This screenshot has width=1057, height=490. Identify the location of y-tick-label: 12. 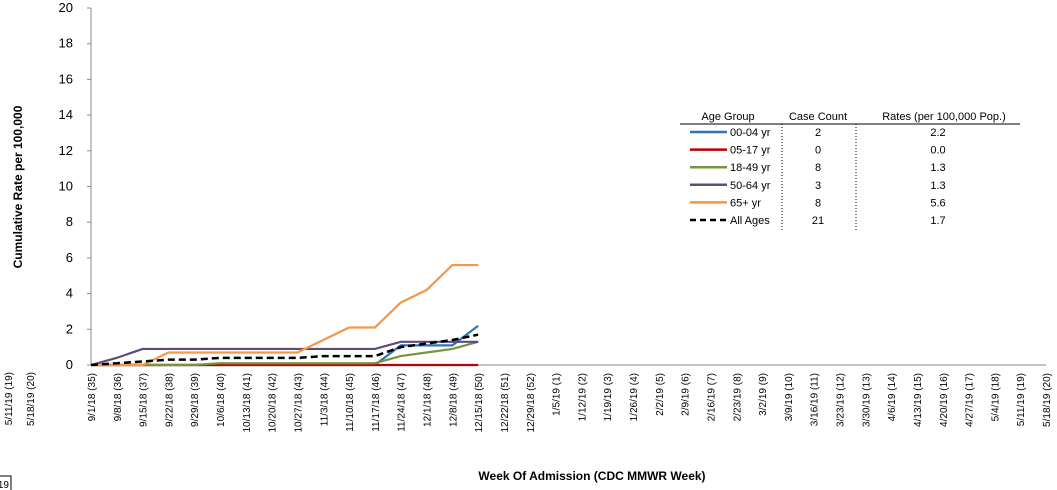
(66, 150).